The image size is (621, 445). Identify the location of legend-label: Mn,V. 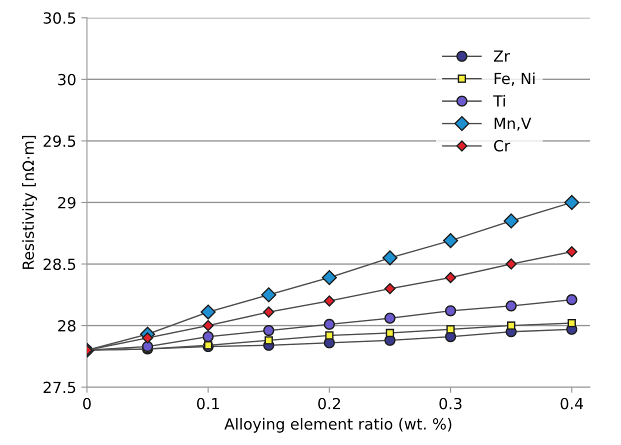
(513, 124).